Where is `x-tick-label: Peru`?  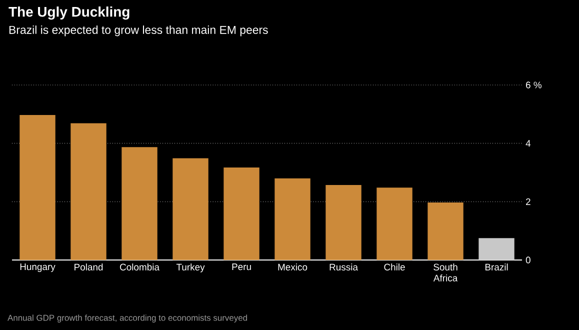
x-tick-label: Peru is located at coordinates (241, 267).